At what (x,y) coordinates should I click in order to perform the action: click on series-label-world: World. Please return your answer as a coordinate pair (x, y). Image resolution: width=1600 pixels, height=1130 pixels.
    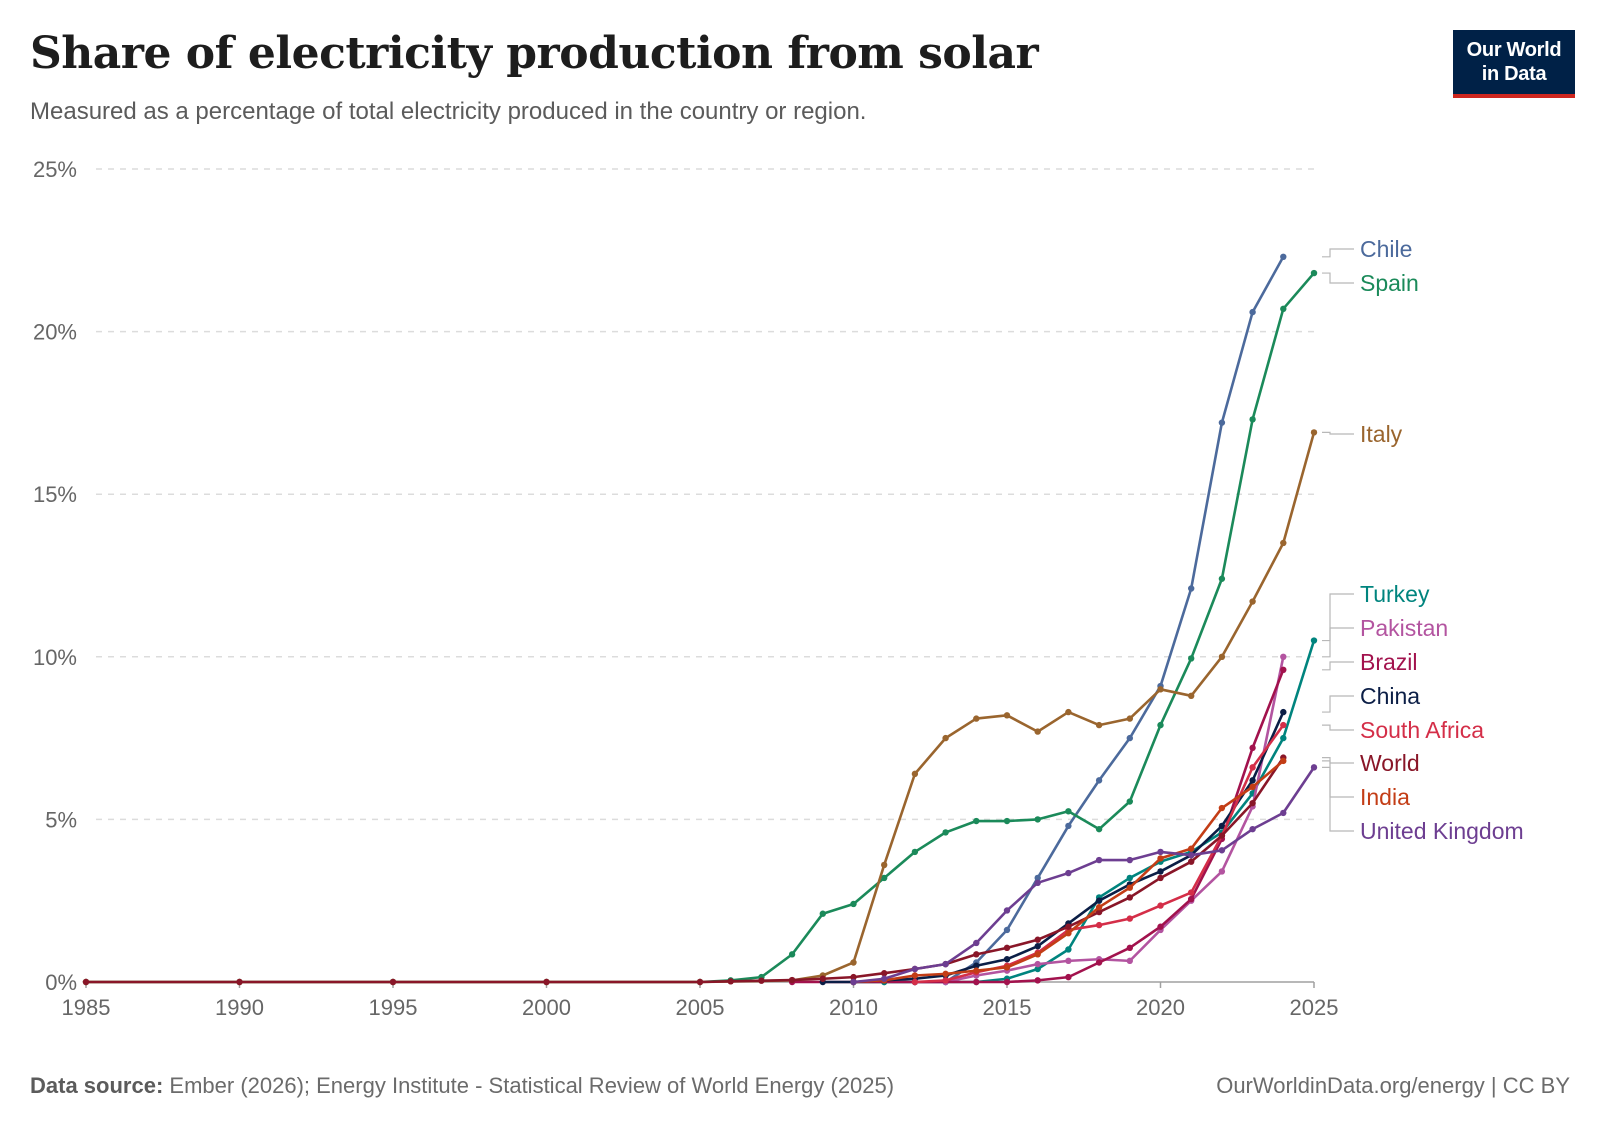
    Looking at the image, I should click on (1390, 763).